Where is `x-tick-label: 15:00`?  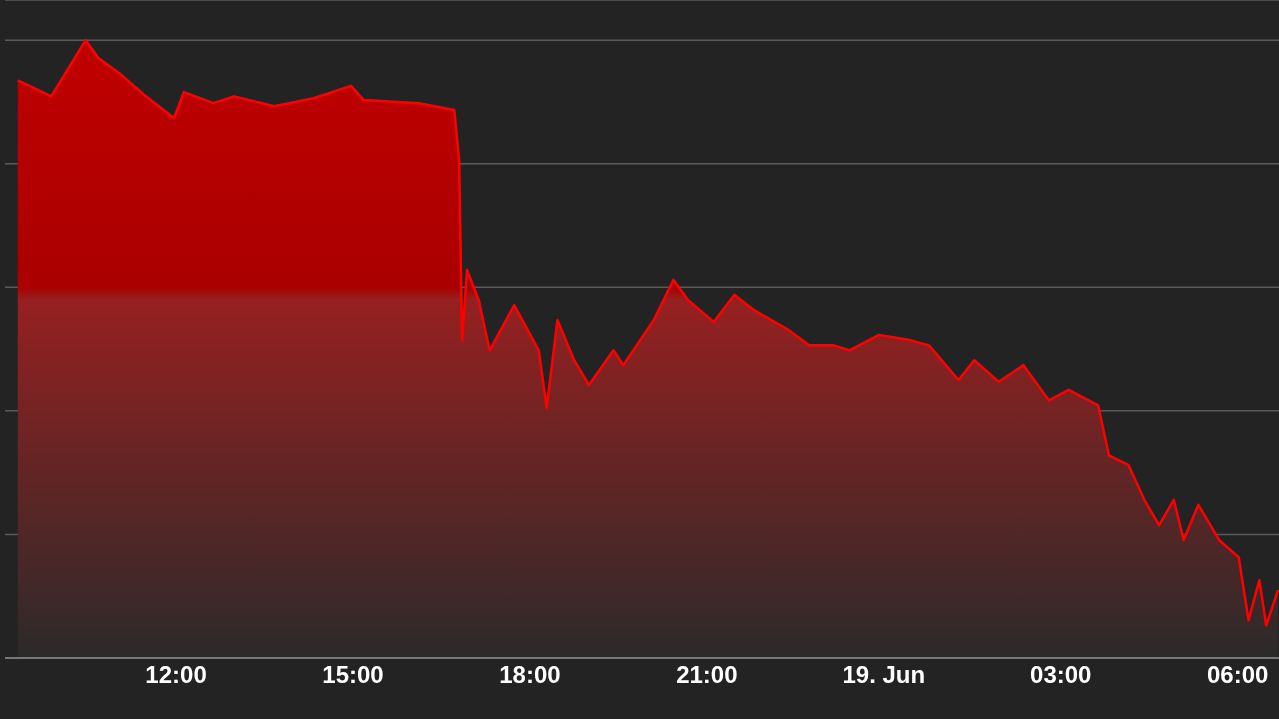
x-tick-label: 15:00 is located at coordinates (353, 675).